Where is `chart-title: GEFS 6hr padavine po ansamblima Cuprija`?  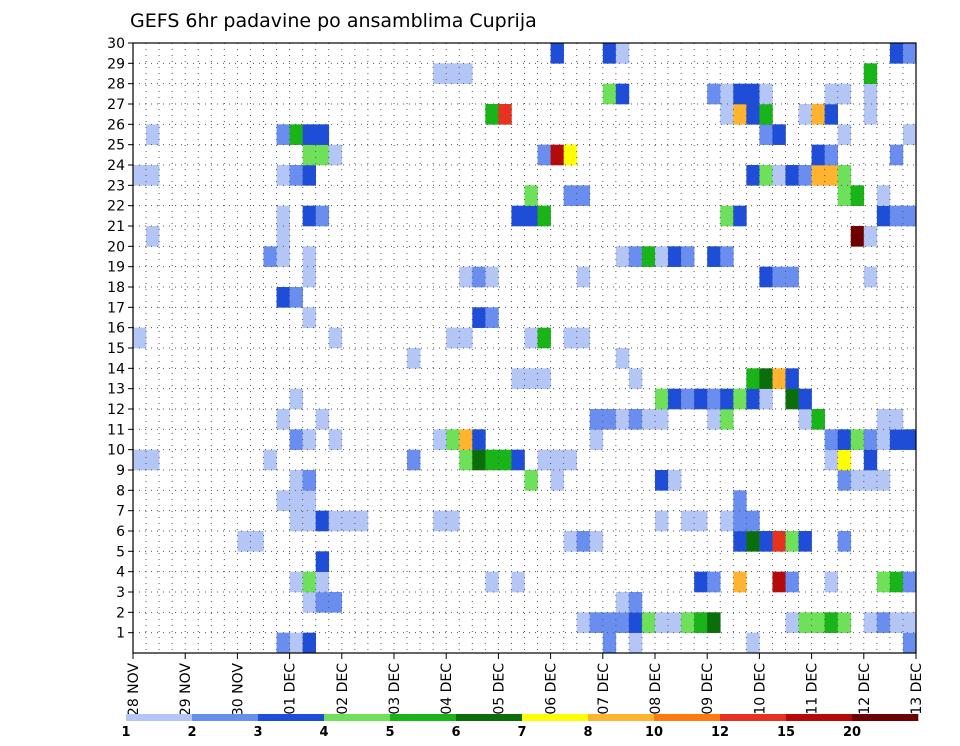
chart-title: GEFS 6hr padavine po ansamblima Cuprija is located at coordinates (333, 21).